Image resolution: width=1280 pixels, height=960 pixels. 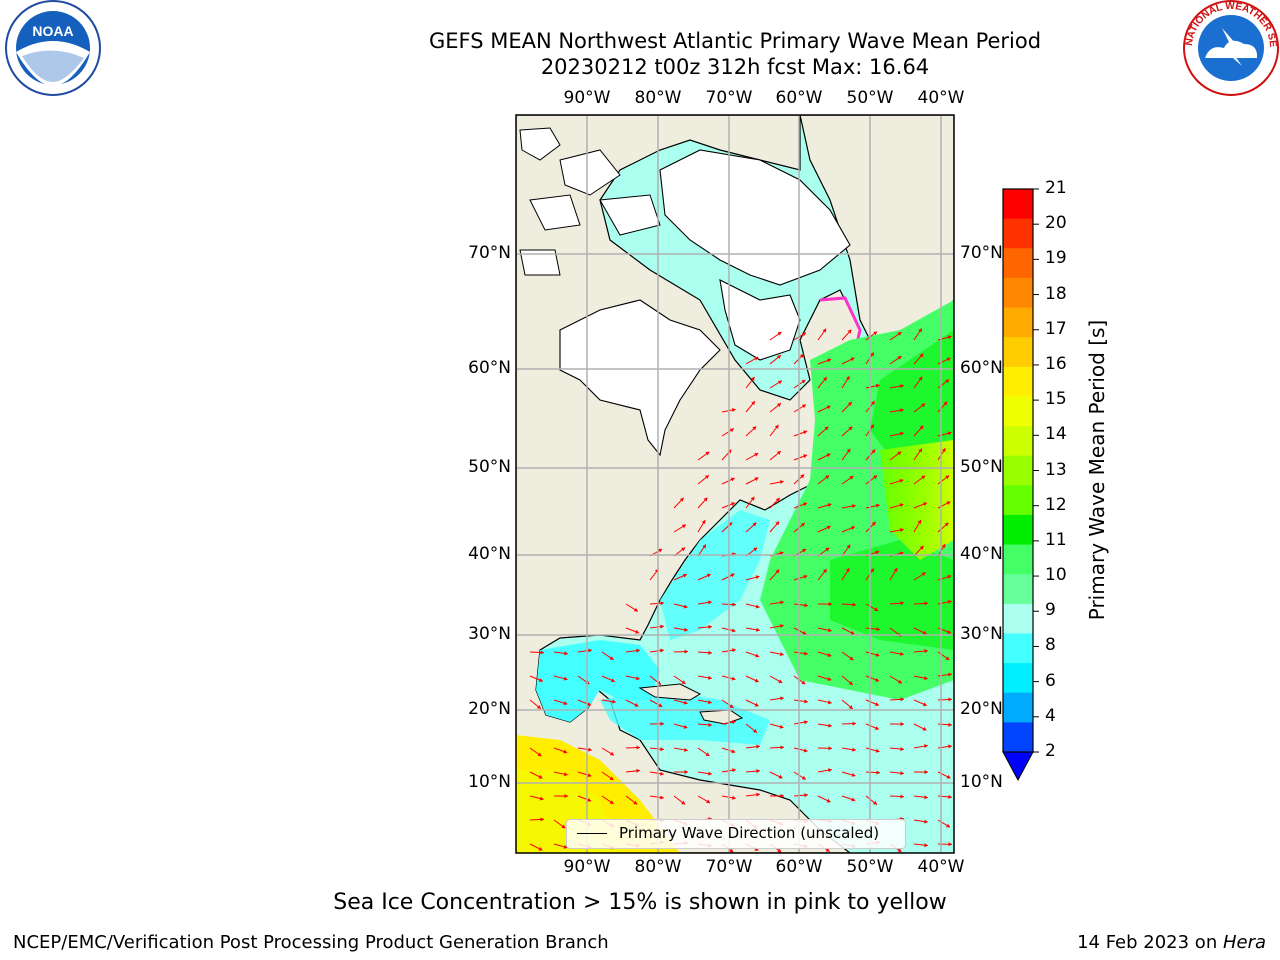 I want to click on lat-tick-left: 20°N, so click(x=489, y=709).